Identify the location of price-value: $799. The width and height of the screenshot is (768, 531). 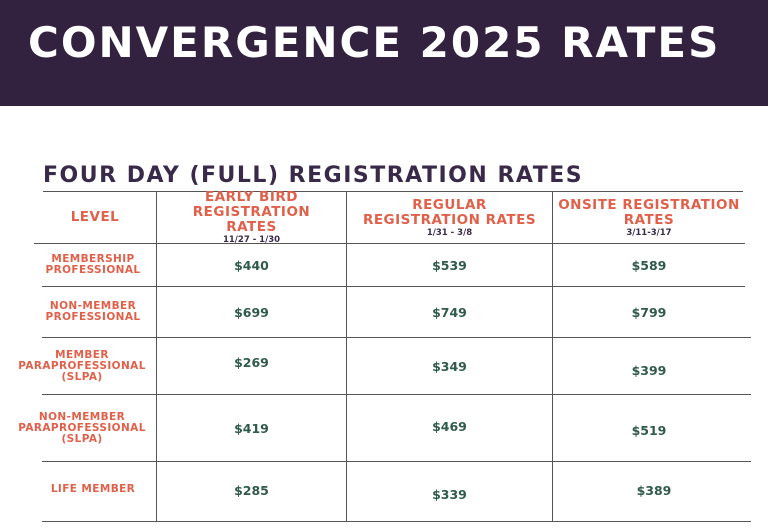
(649, 312).